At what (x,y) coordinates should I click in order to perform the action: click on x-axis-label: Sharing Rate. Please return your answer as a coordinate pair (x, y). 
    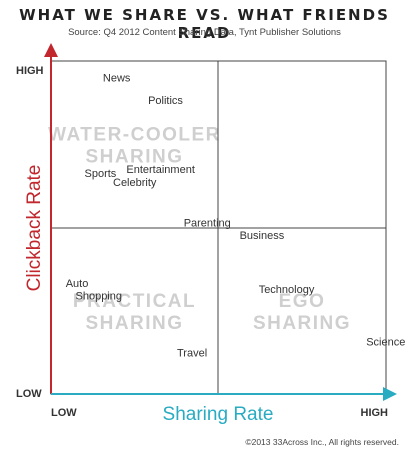
    Looking at the image, I should click on (218, 414).